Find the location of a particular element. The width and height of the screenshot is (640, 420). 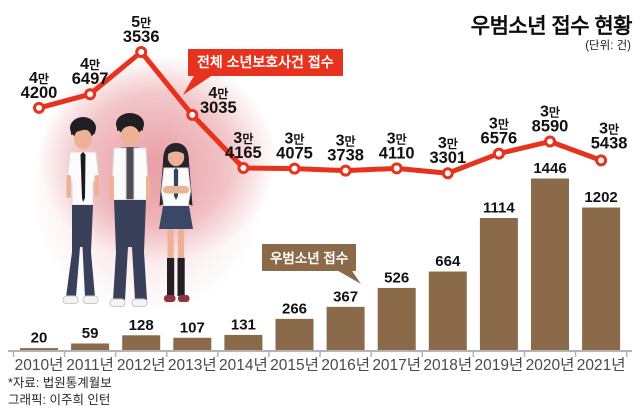

bar-value-label: 1114 is located at coordinates (499, 207).